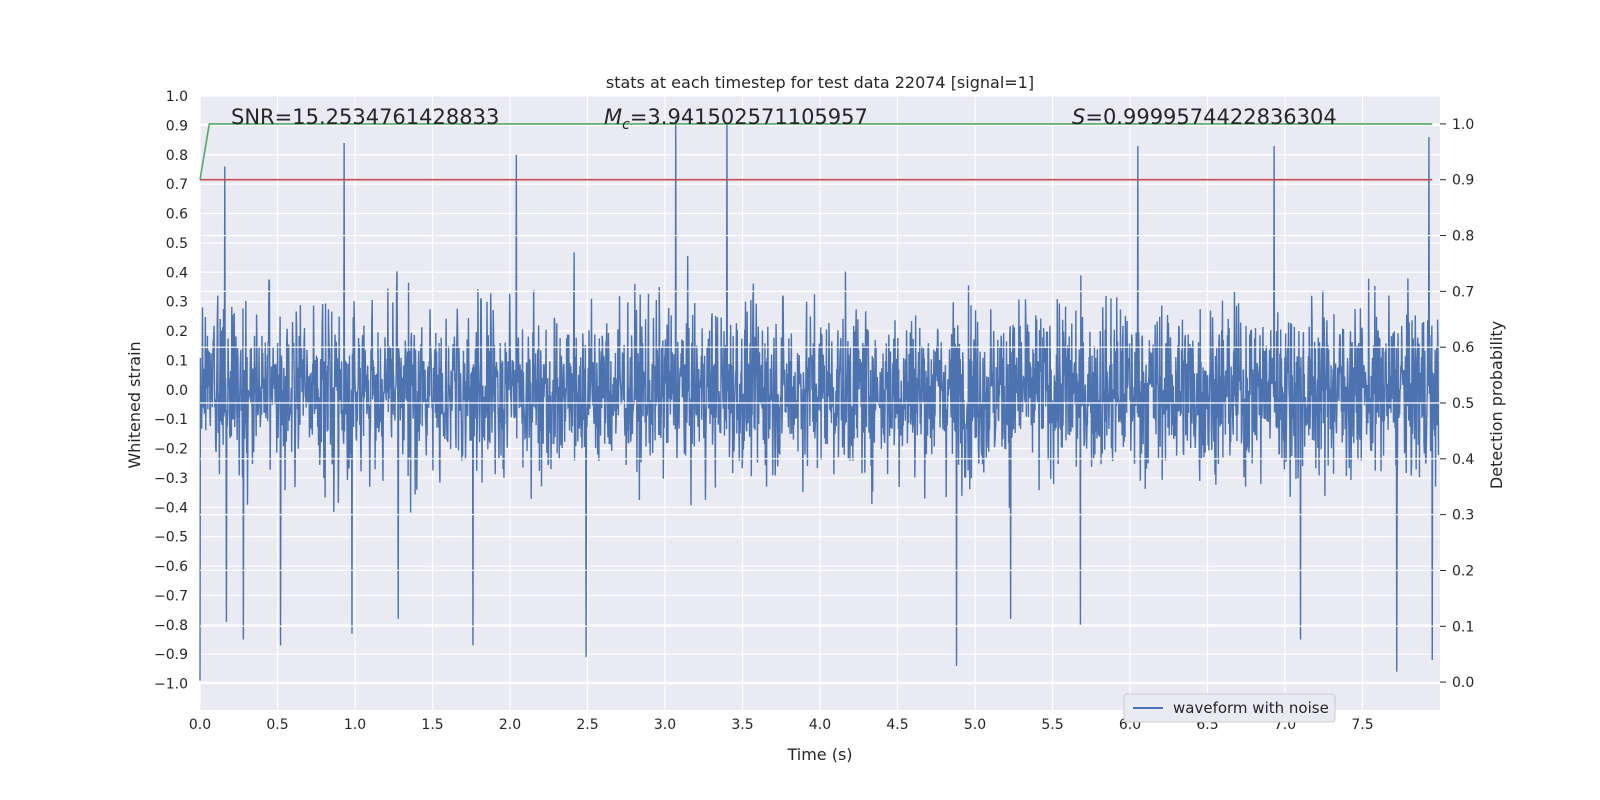 This screenshot has height=800, width=1600. Describe the element at coordinates (177, 244) in the screenshot. I see `y-tick-label: 0.5` at that location.